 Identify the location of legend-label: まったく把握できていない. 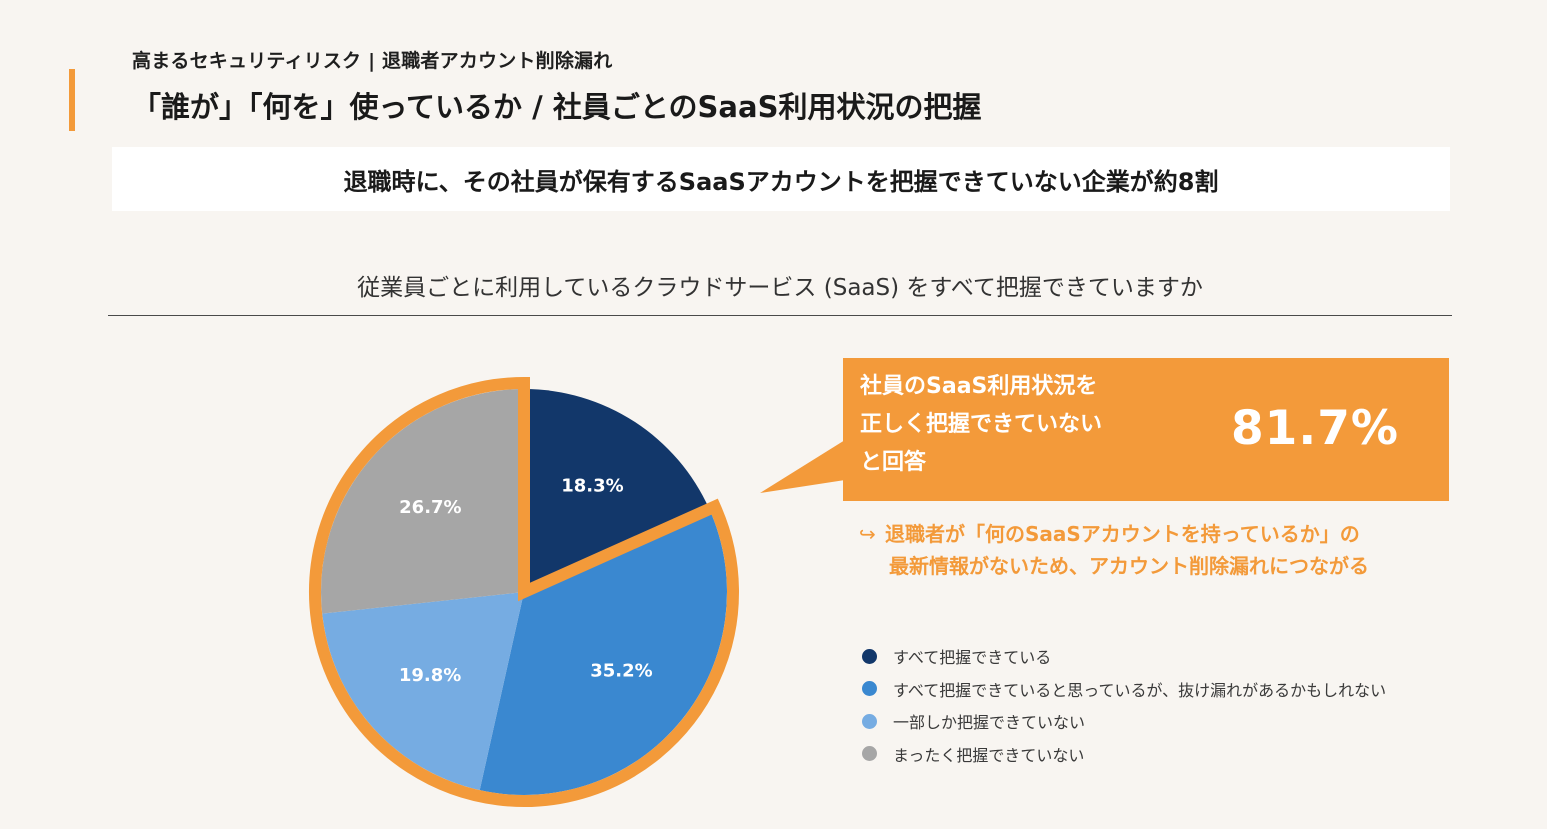
(989, 755).